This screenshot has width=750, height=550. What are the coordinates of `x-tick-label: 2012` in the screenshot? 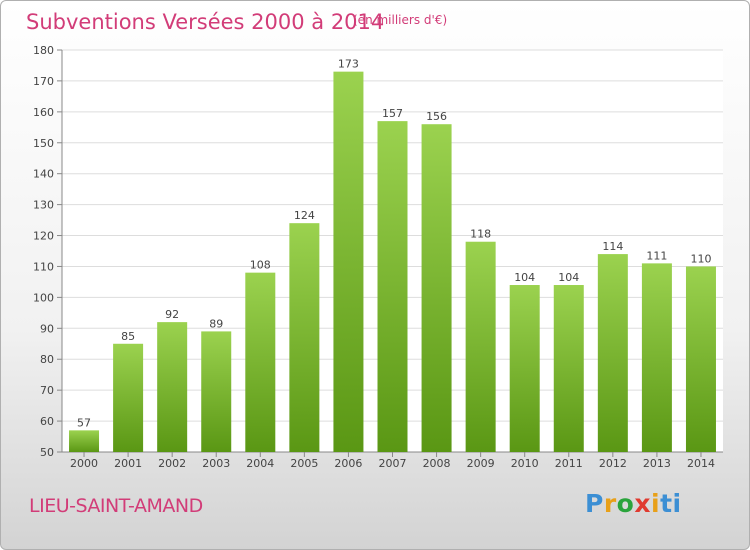 It's located at (613, 463).